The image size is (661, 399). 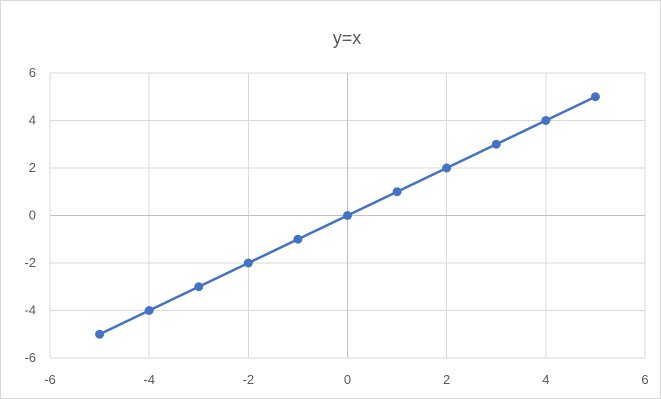 What do you see at coordinates (50, 379) in the screenshot?
I see `x-tick-label: -6` at bounding box center [50, 379].